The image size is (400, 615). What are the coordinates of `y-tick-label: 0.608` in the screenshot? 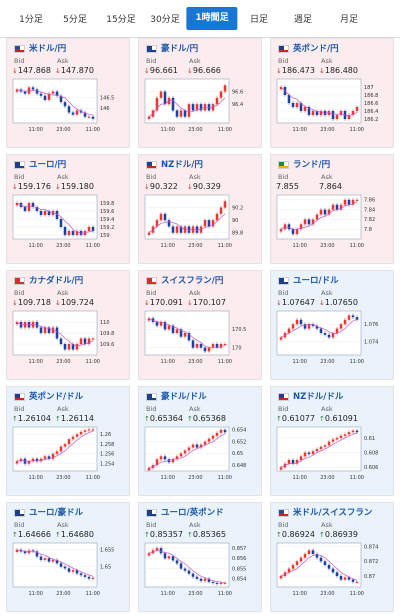 It's located at (371, 453).